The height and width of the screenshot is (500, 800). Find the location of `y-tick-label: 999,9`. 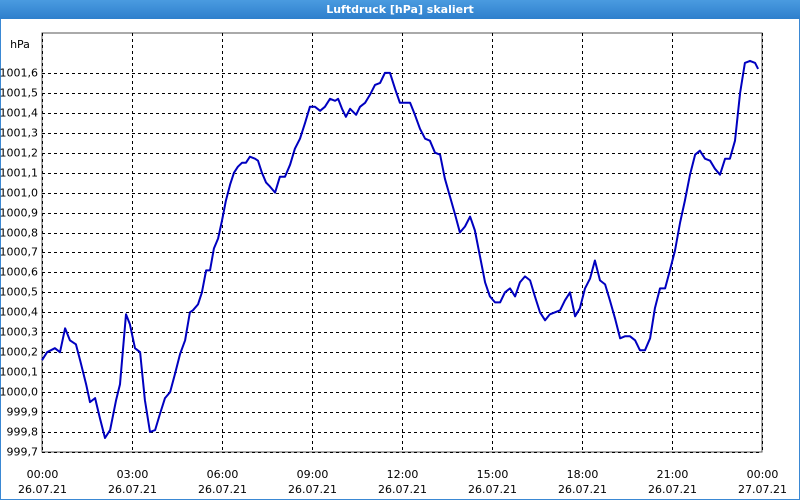

y-tick-label: 999,9 is located at coordinates (23, 412).